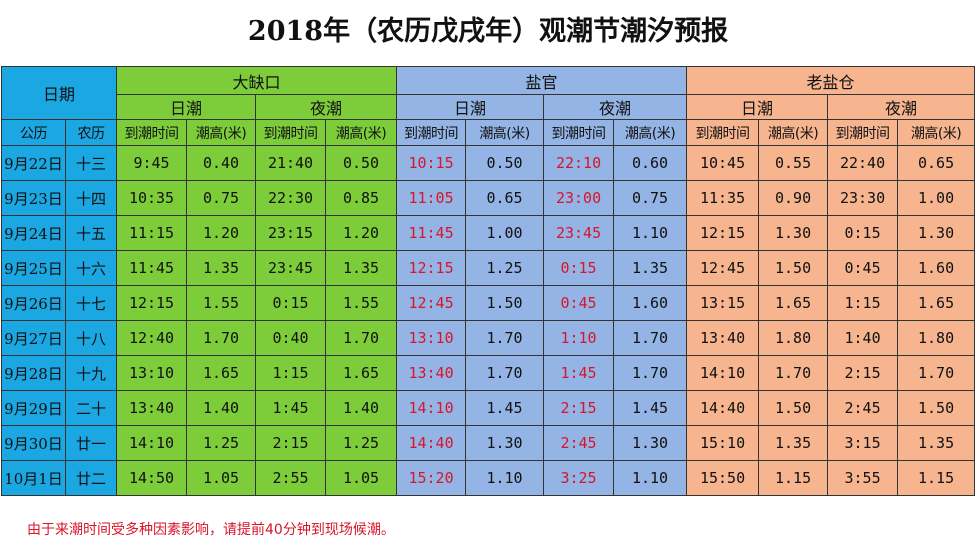 Image resolution: width=976 pixels, height=553 pixels. What do you see at coordinates (650, 338) in the screenshot?
I see `yanguan-night-height-cell: 1.70` at bounding box center [650, 338].